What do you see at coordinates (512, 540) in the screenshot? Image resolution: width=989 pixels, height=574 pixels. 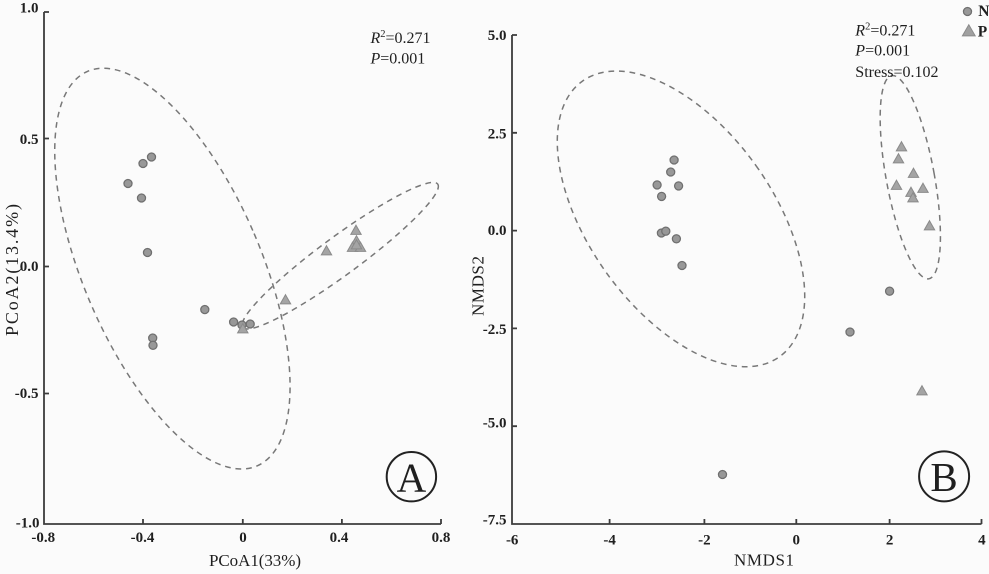 I see `svg-text: -6` at bounding box center [512, 540].